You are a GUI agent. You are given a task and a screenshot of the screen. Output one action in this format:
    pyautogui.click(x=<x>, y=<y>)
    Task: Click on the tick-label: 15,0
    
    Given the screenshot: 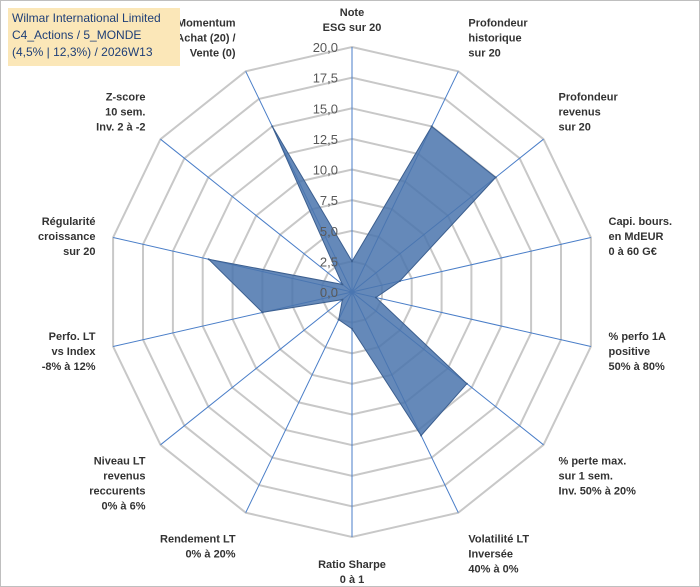 What is the action you would take?
    pyautogui.click(x=325, y=108)
    